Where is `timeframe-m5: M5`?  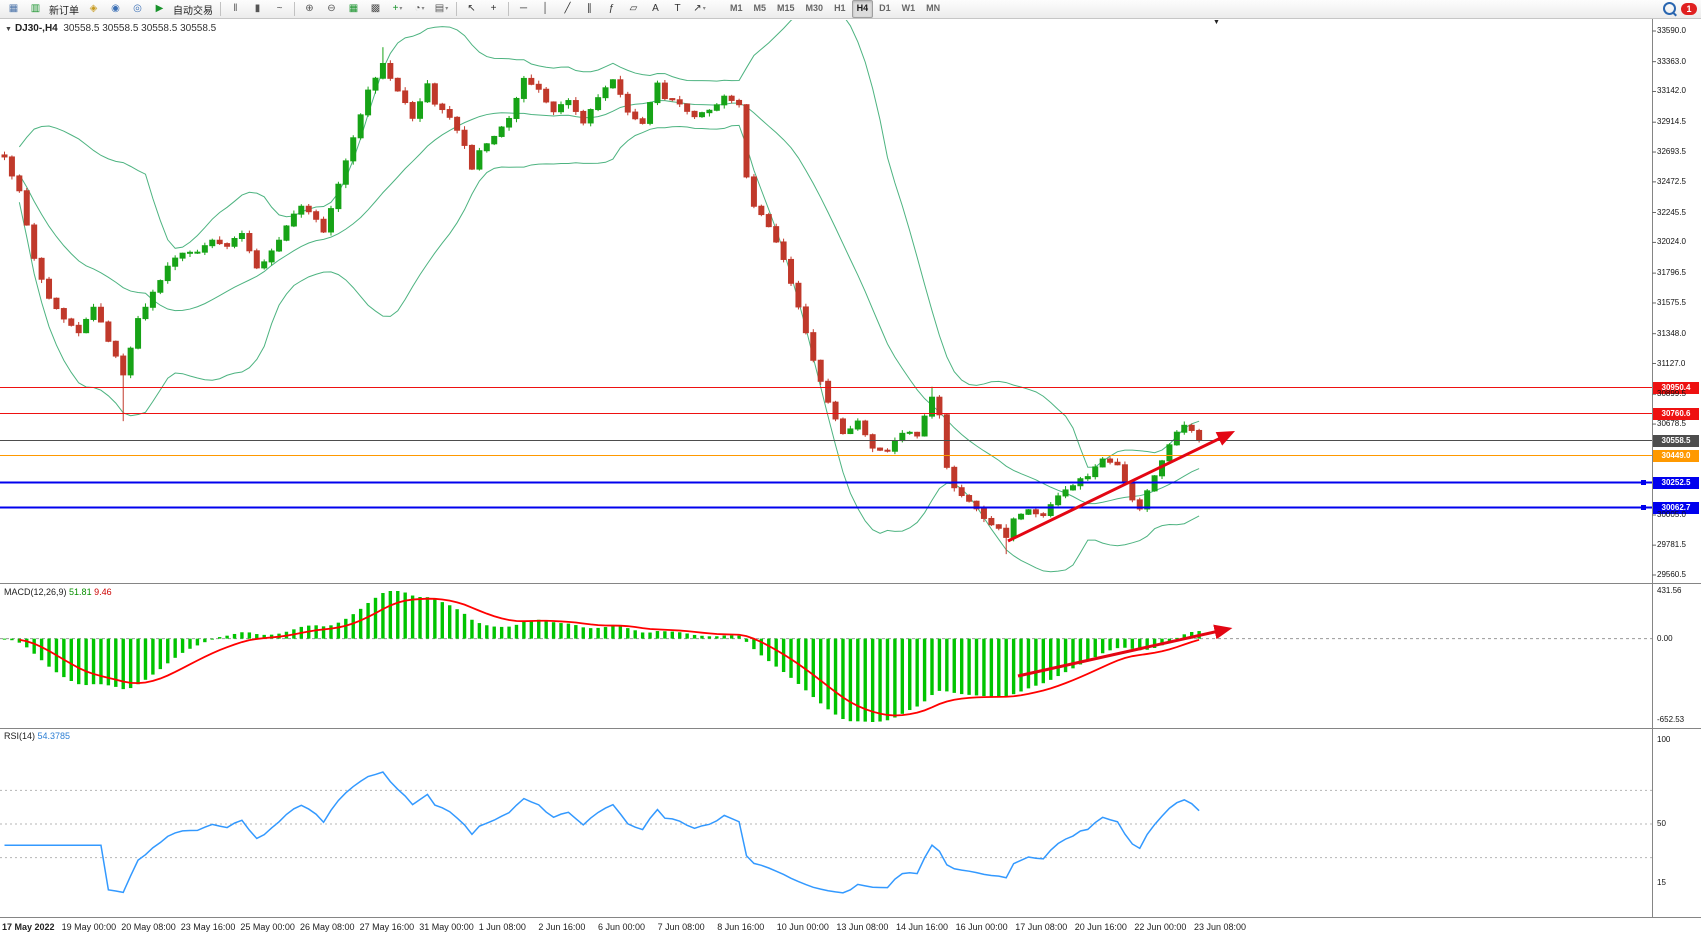 timeframe-m5: M5 is located at coordinates (760, 8).